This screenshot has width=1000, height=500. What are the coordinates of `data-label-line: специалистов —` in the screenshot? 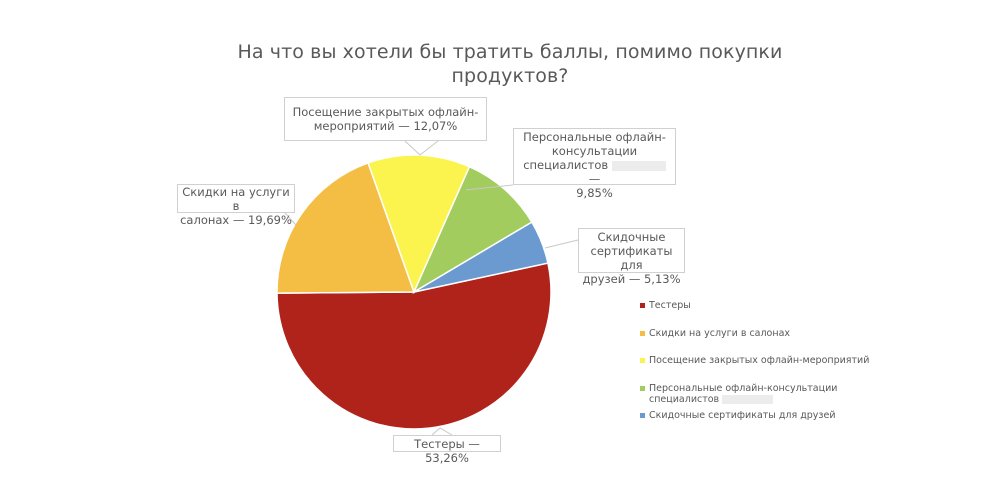 It's located at (594, 172).